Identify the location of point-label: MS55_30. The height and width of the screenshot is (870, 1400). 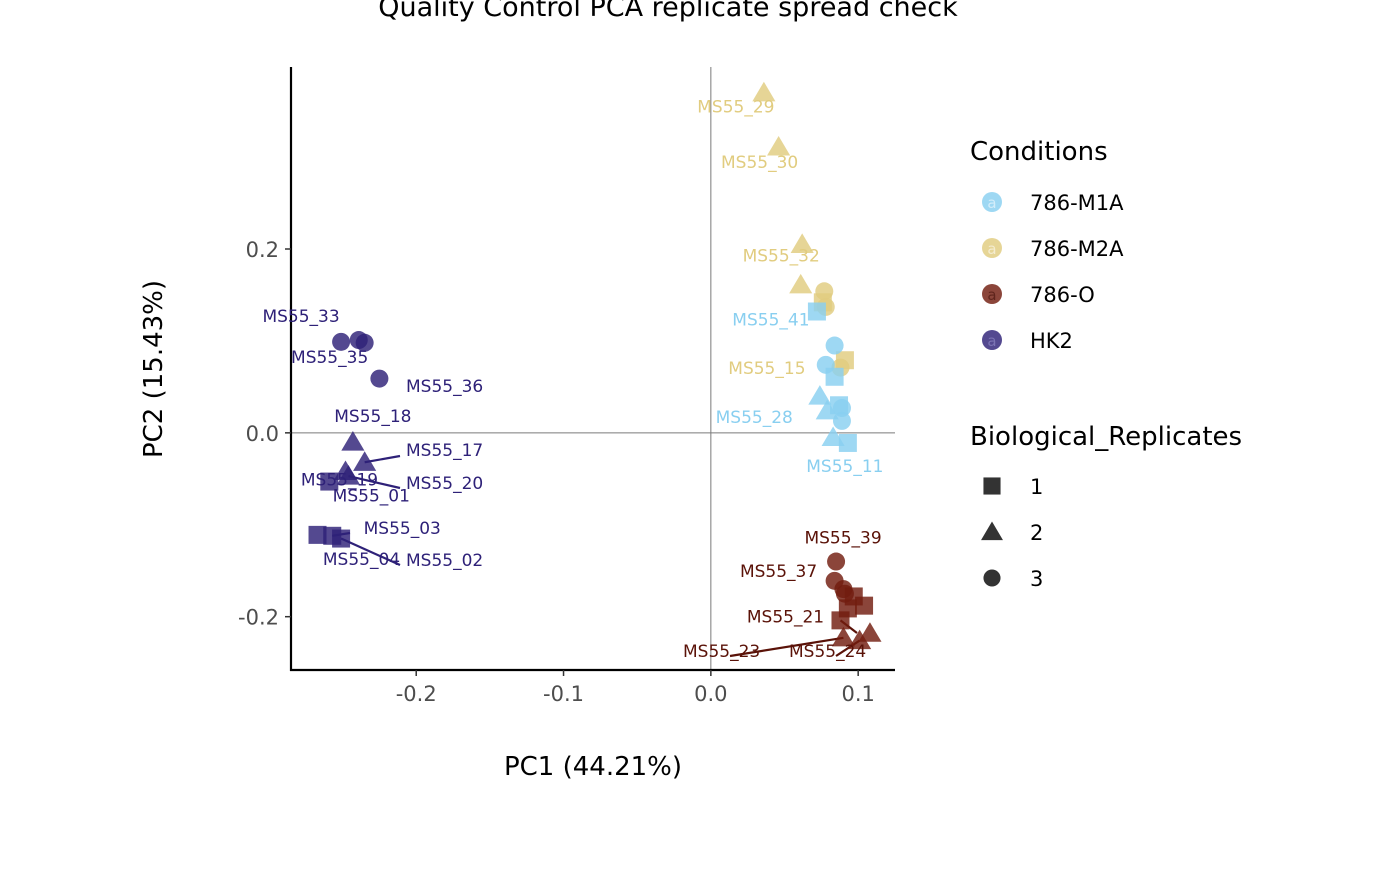
(759, 163).